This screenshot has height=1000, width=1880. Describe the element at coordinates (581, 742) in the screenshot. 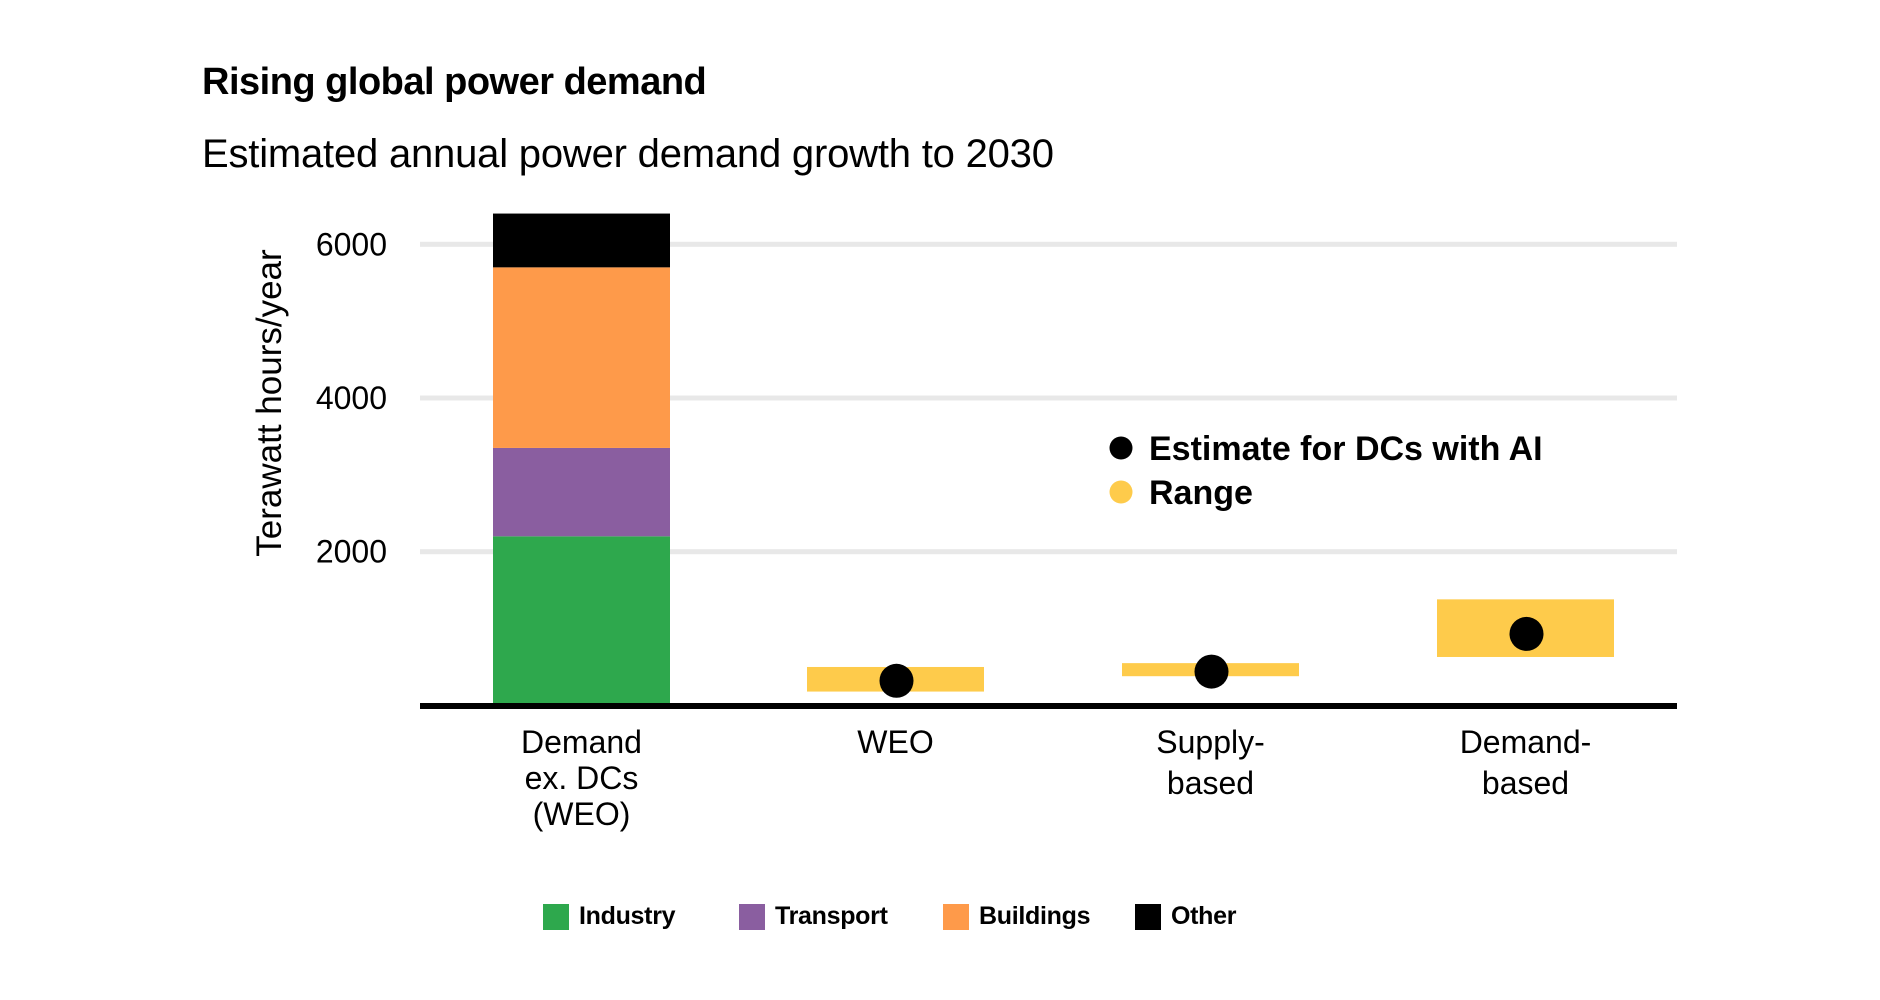

I see `x-category-label-line: Demand` at that location.